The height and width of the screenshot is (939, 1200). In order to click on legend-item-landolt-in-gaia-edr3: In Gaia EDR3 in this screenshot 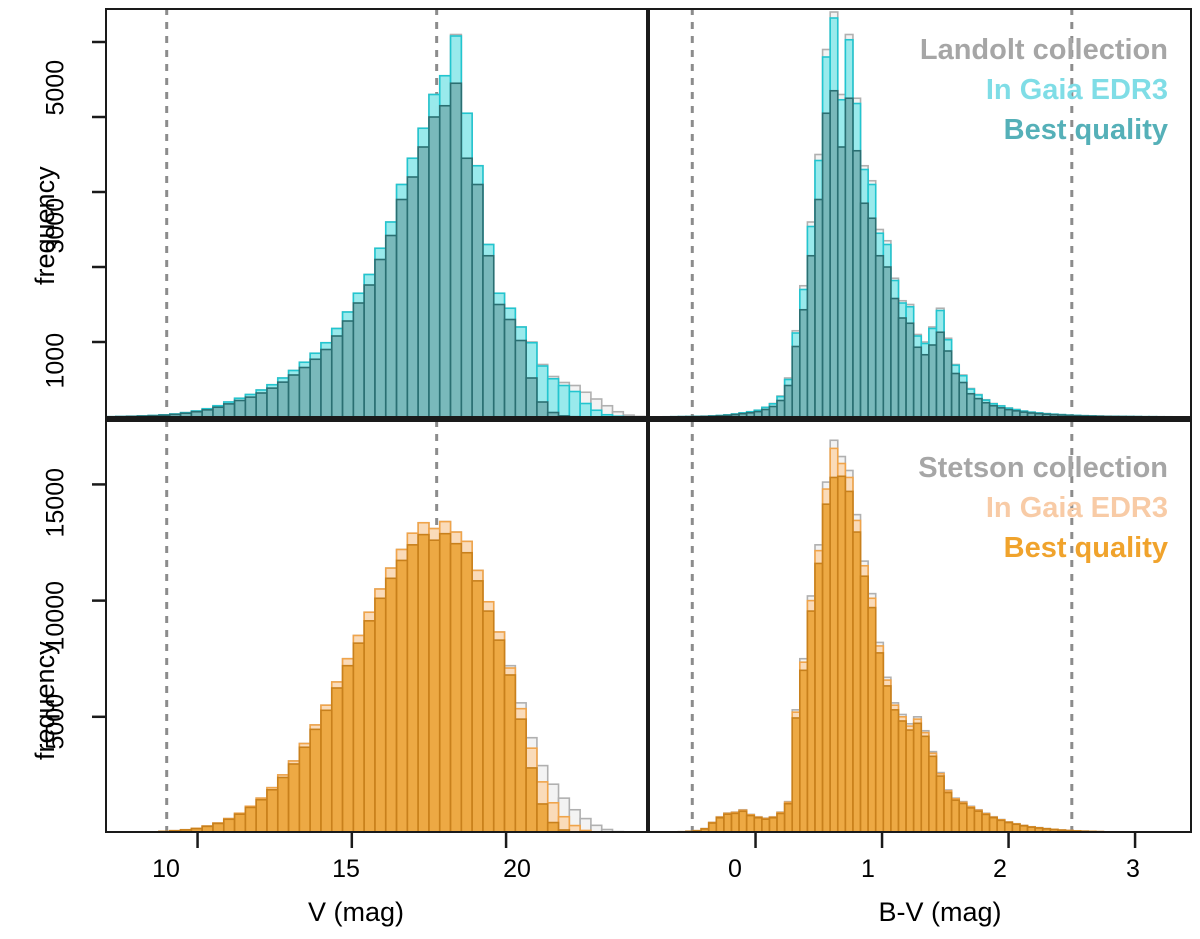, I will do `click(1076, 90)`.